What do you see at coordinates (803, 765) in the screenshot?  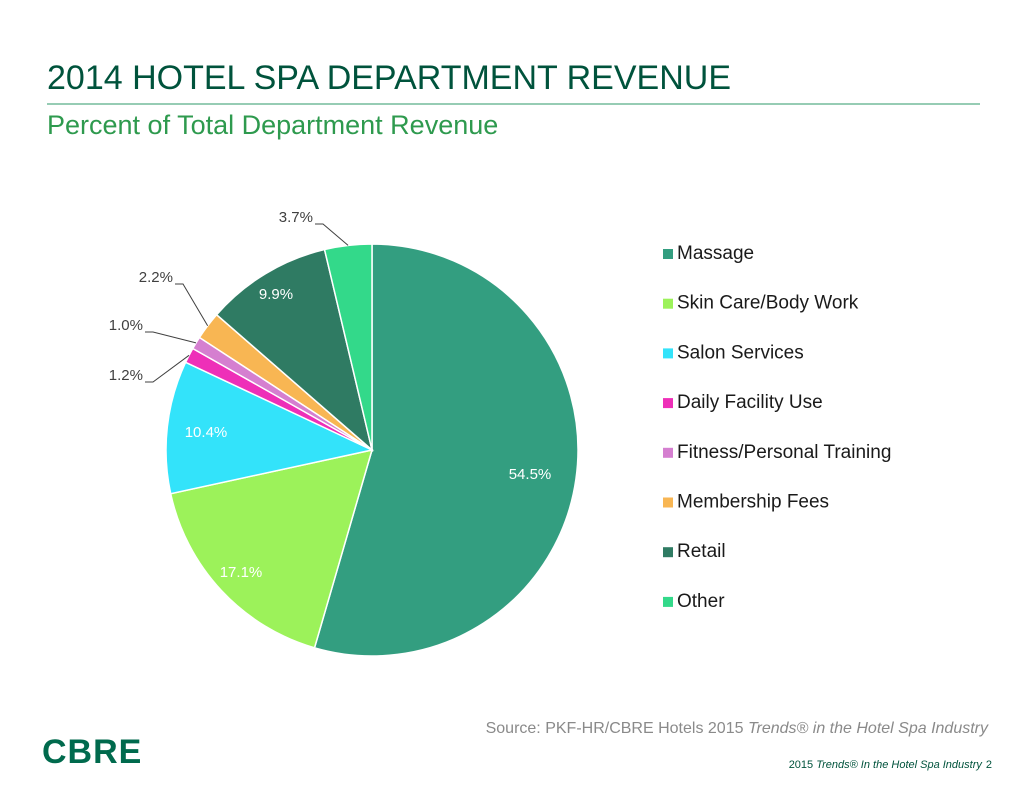 I see `footer-text: 2015` at bounding box center [803, 765].